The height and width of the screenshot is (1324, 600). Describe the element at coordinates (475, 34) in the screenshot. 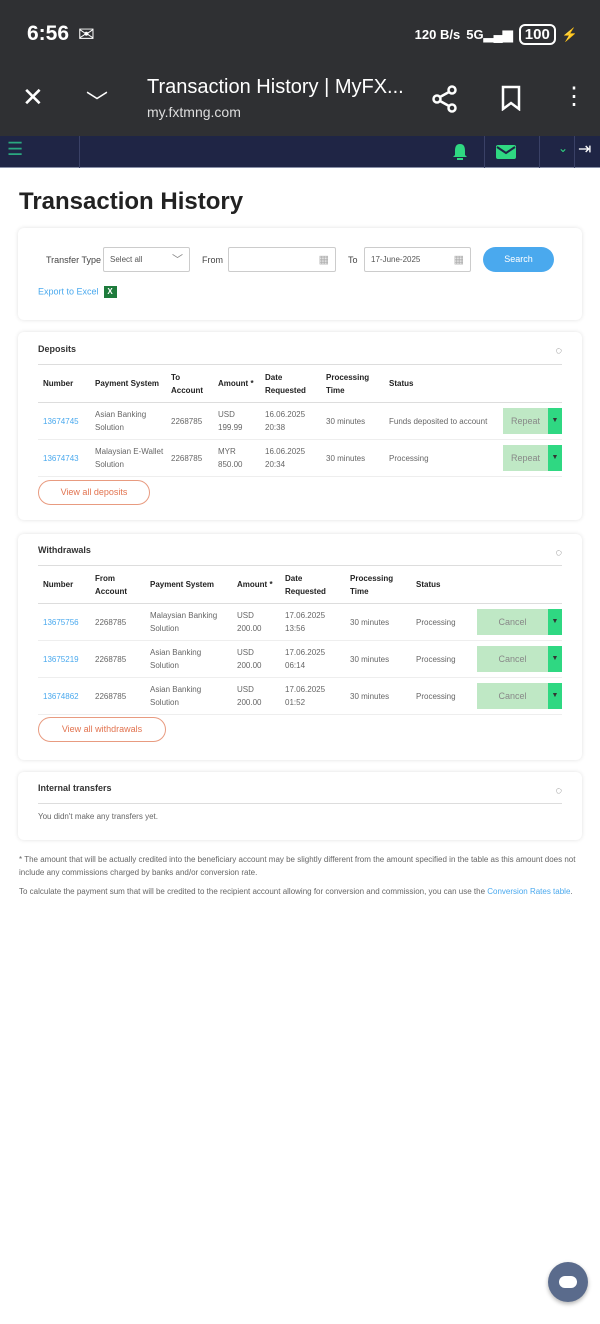

I see `network-type: 5G` at that location.